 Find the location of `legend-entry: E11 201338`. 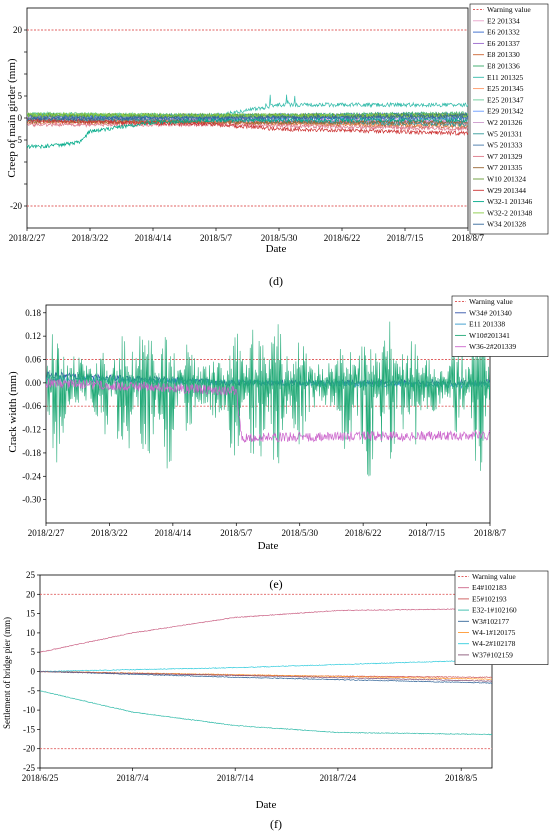

legend-entry: E11 201338 is located at coordinates (487, 324).